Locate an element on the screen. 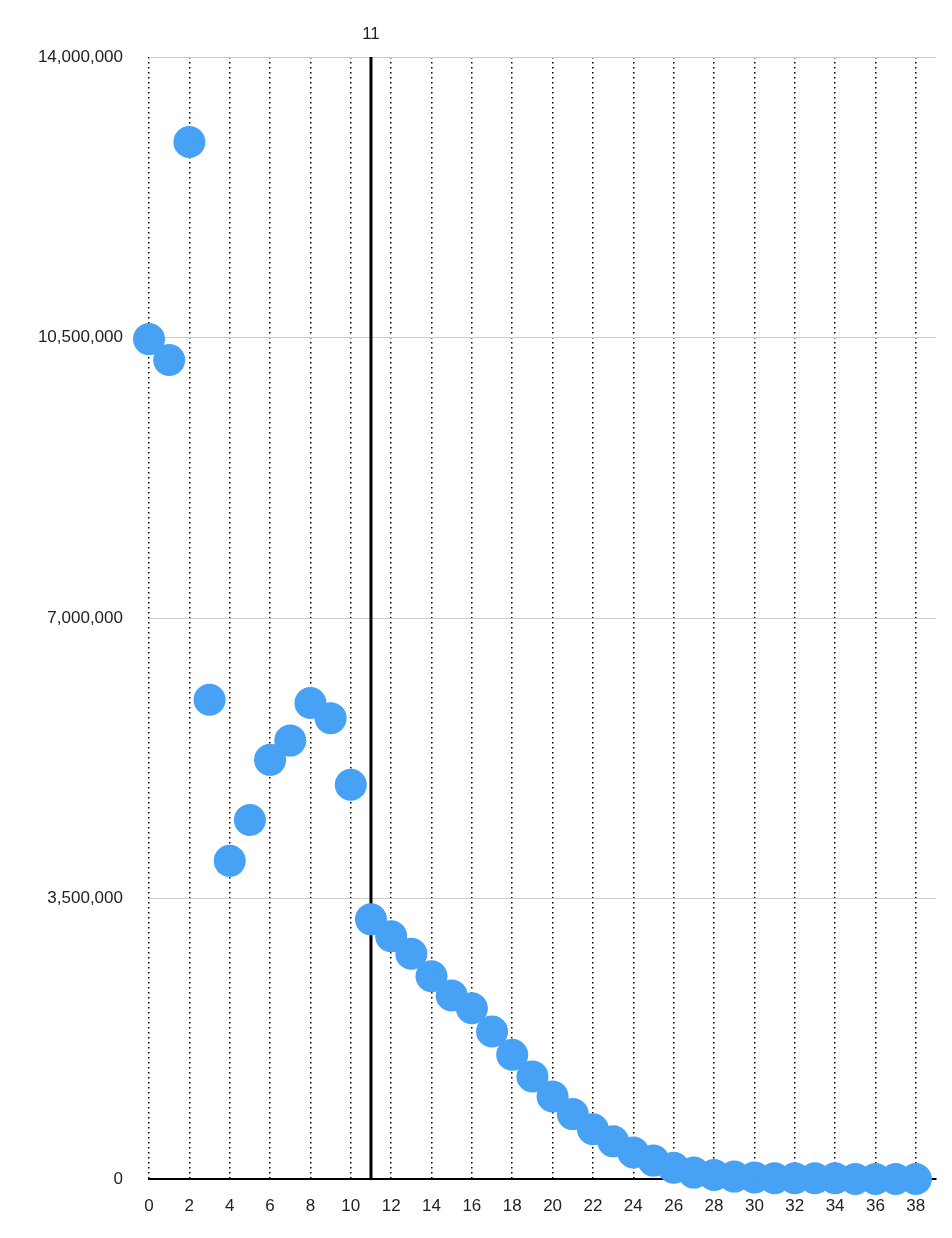 Image resolution: width=952 pixels, height=1238 pixels. x-tick-label: 22 is located at coordinates (593, 1205).